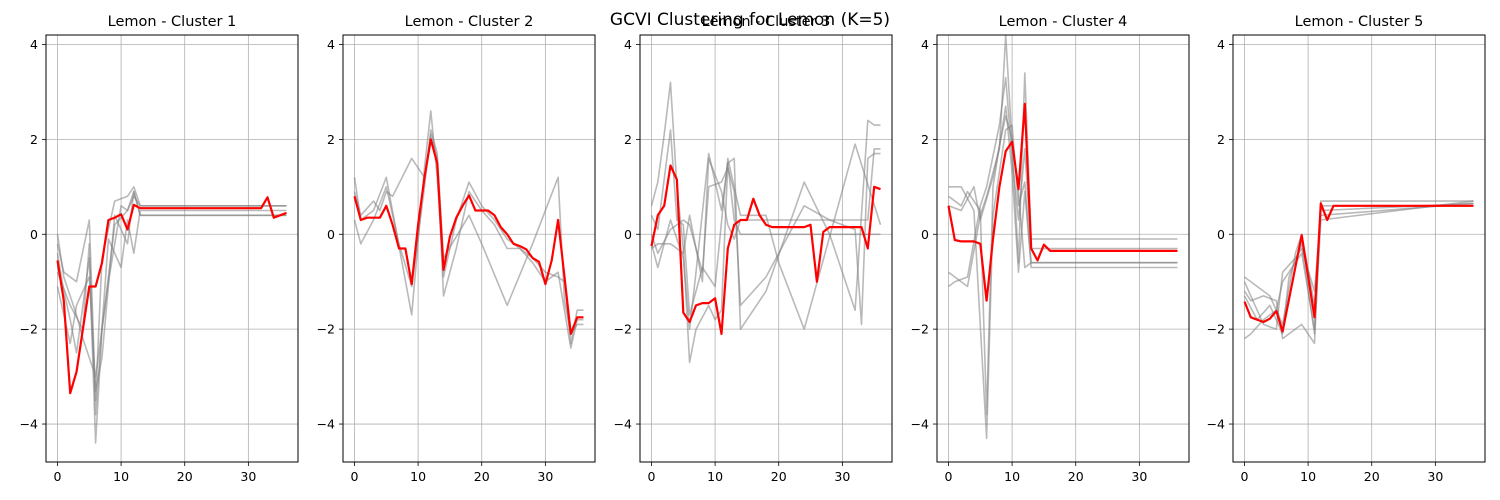 This screenshot has width=1500, height=500. Describe the element at coordinates (1063, 22) in the screenshot. I see `subplot-title: Lemon - Cluster 4` at that location.